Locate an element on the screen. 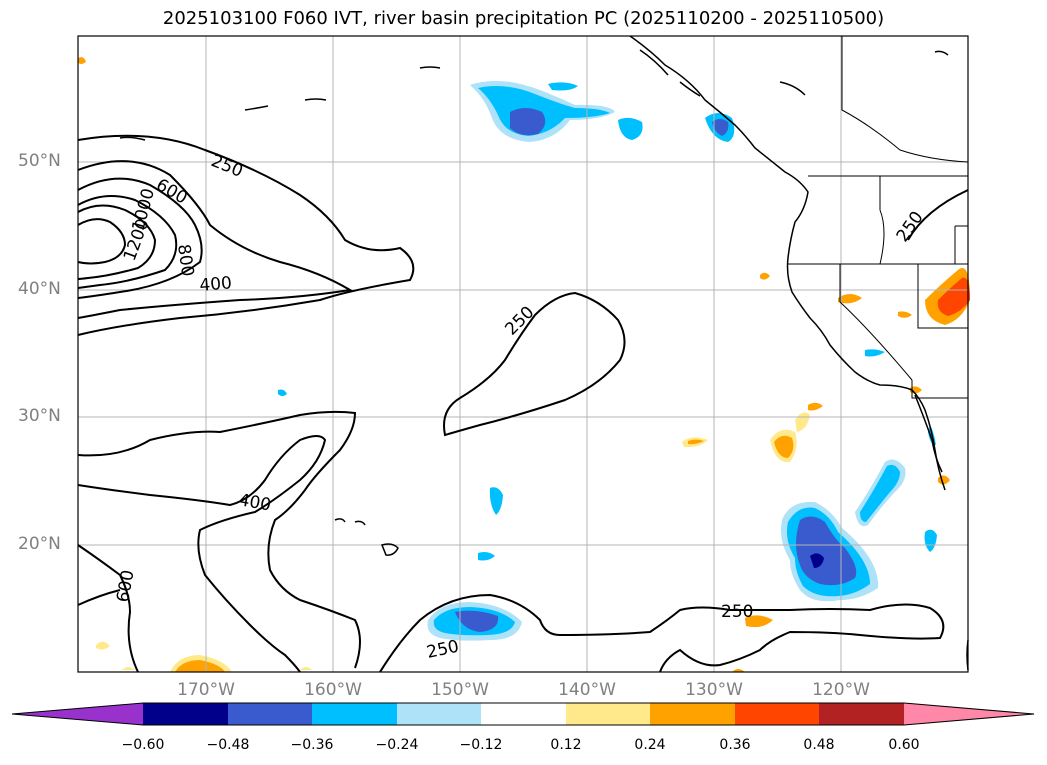 Image resolution: width=1047 pixels, height=765 pixels. colorbar-tick-label: −0.12 is located at coordinates (481, 745).